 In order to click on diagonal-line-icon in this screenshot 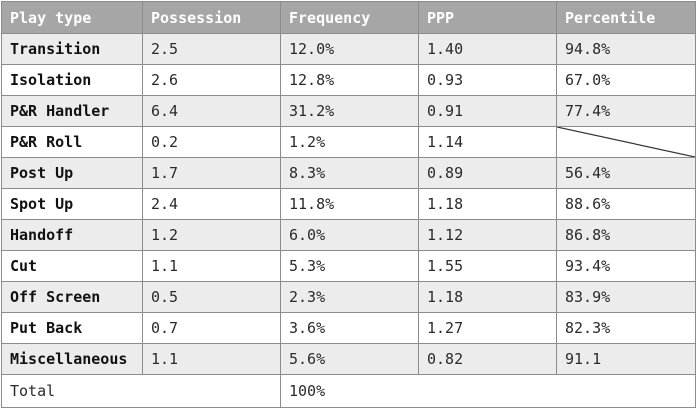, I will do `click(626, 142)`.